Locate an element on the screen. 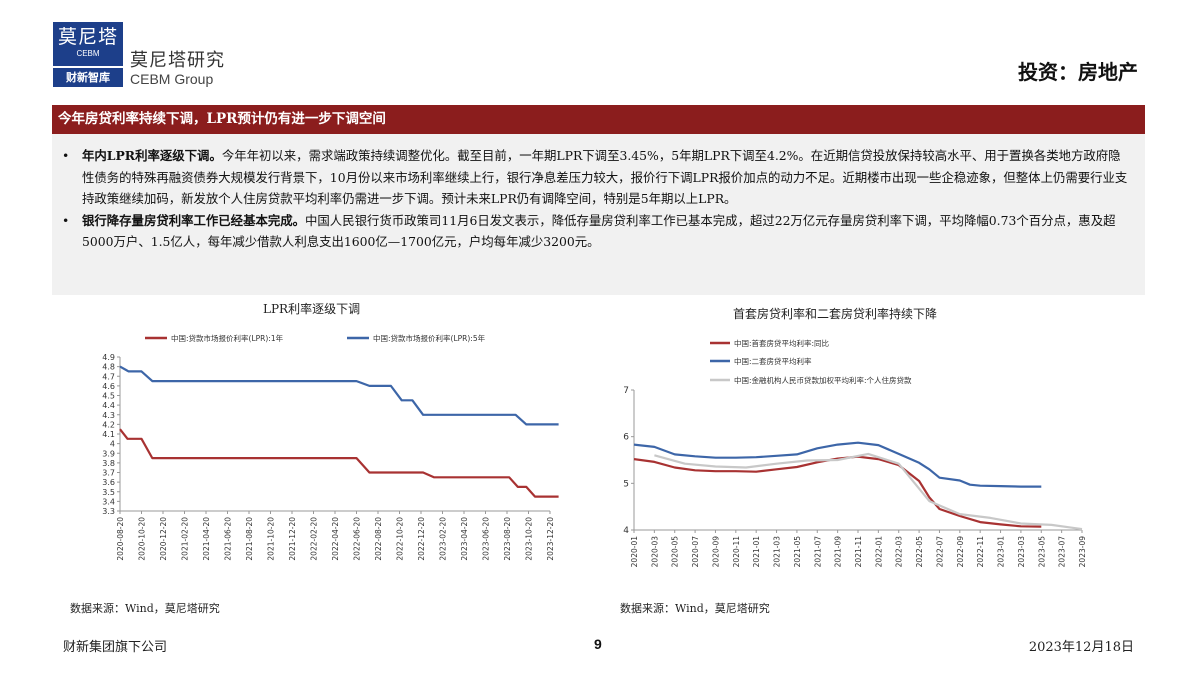 The image size is (1200, 675). x-tick-label: 2021-02-20 is located at coordinates (185, 539).